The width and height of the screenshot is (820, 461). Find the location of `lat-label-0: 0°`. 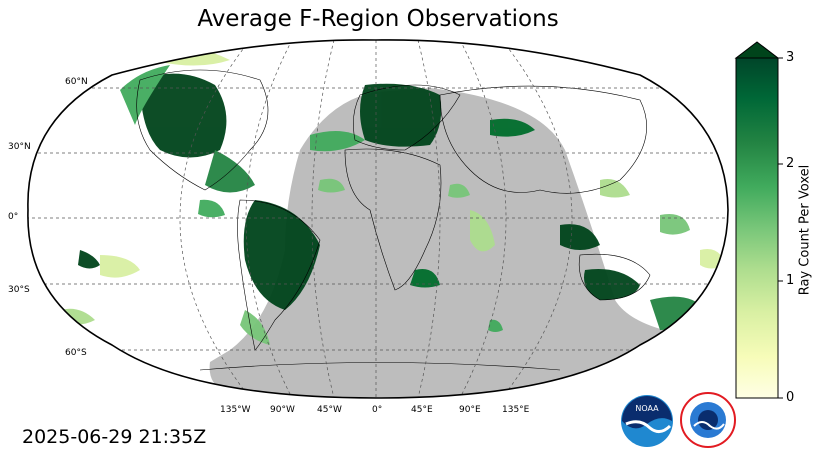

lat-label-0: 0° is located at coordinates (13, 217).